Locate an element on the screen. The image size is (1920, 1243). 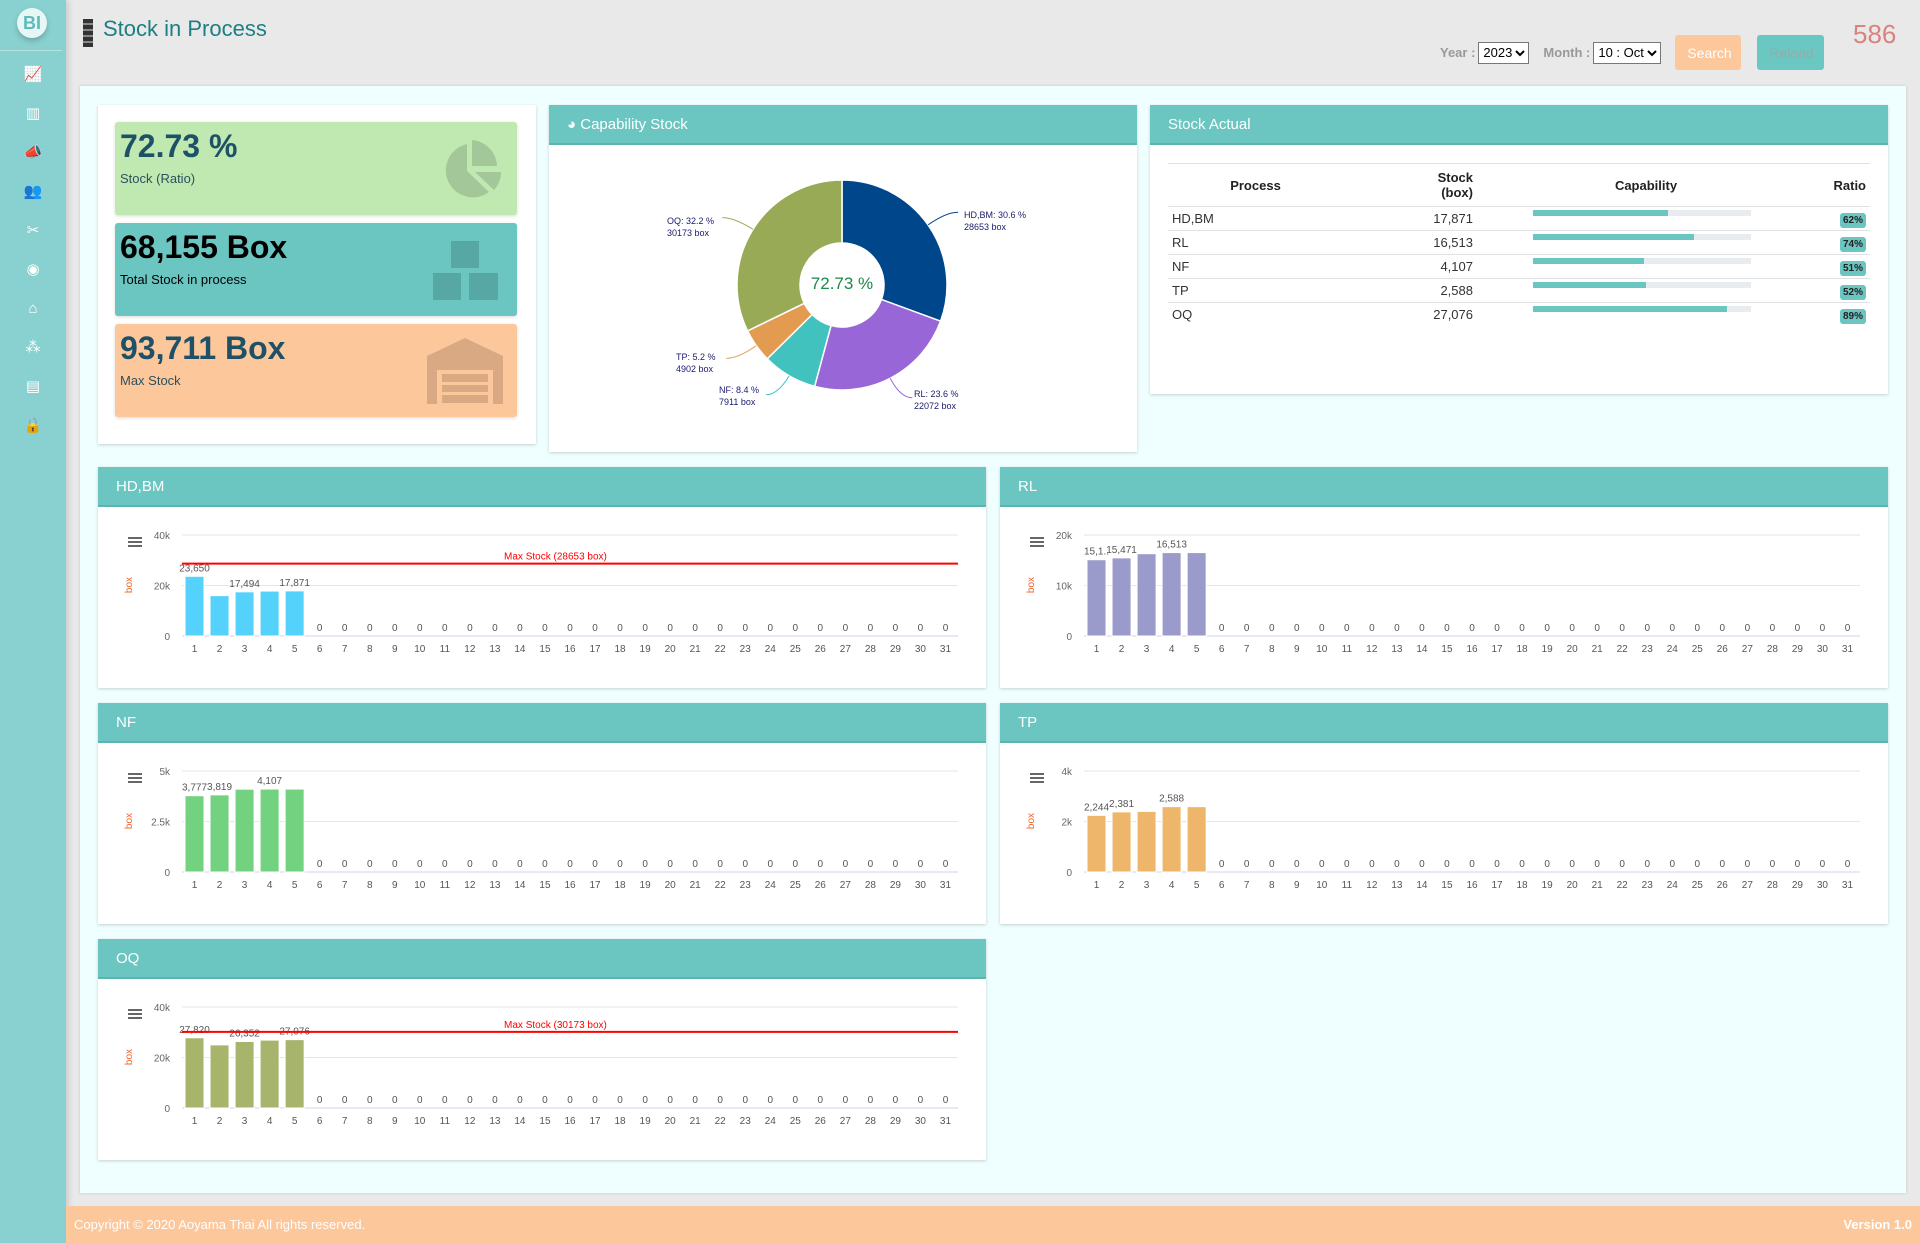
warehouse-icon: ⌂ is located at coordinates (33, 308).